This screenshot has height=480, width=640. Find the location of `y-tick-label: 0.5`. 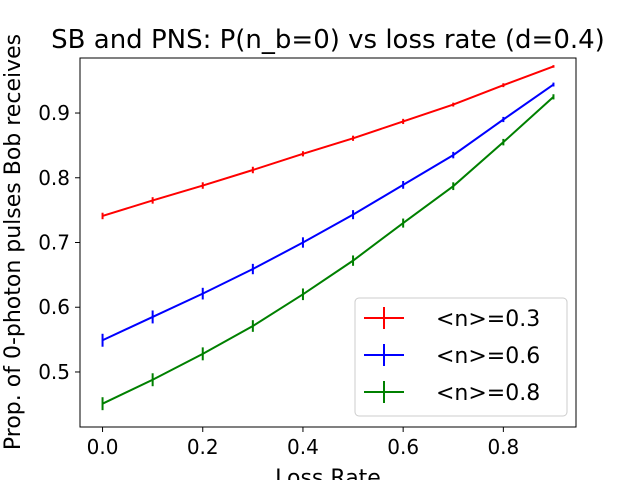

y-tick-label: 0.5 is located at coordinates (54, 372).